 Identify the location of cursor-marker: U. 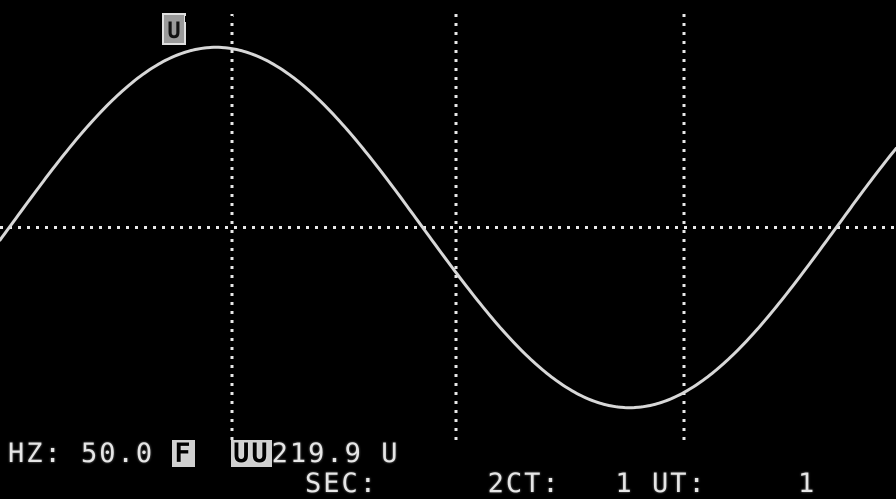
(197, 29).